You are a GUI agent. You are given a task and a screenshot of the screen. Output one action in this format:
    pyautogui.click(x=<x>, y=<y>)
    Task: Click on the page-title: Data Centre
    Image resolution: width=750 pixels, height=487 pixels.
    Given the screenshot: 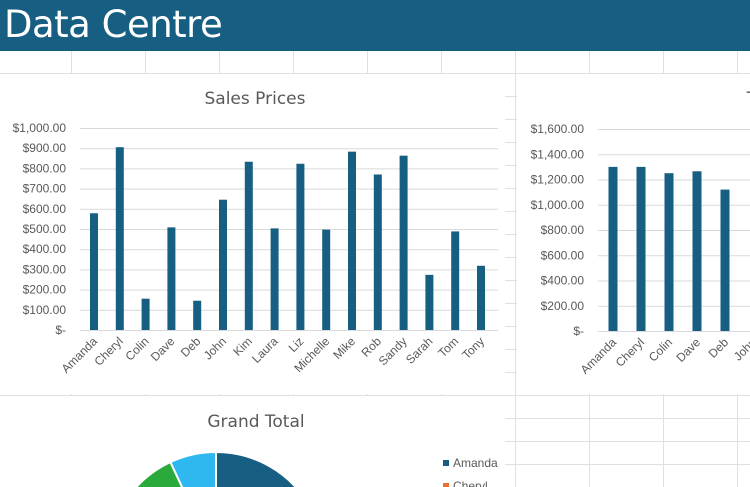 What is the action you would take?
    pyautogui.click(x=113, y=24)
    